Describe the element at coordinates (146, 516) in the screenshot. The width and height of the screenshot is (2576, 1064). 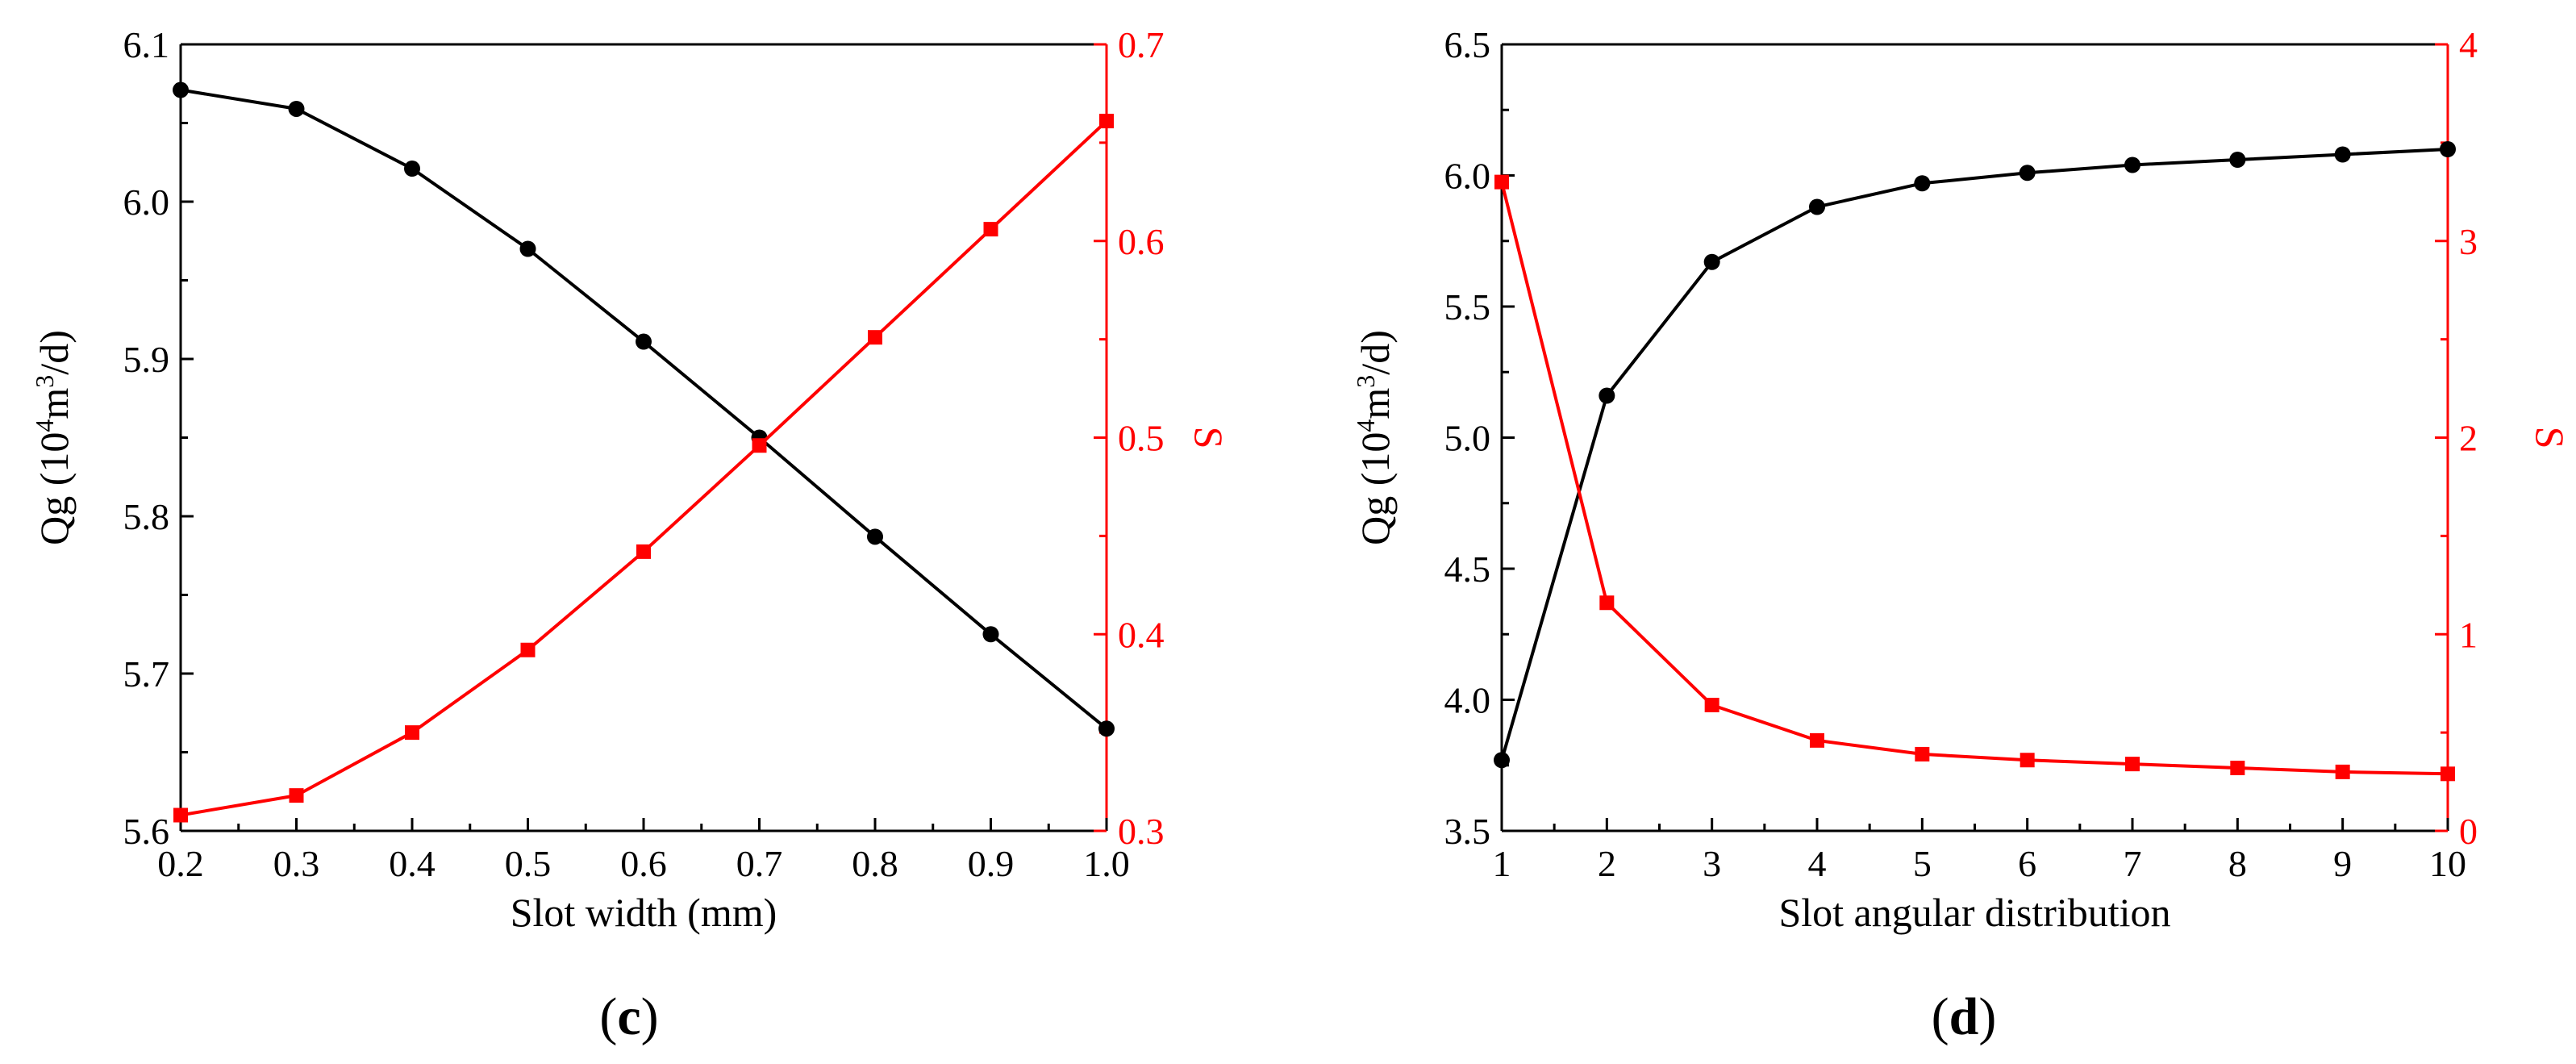
I see `left-y-tick-label: 5.8` at that location.